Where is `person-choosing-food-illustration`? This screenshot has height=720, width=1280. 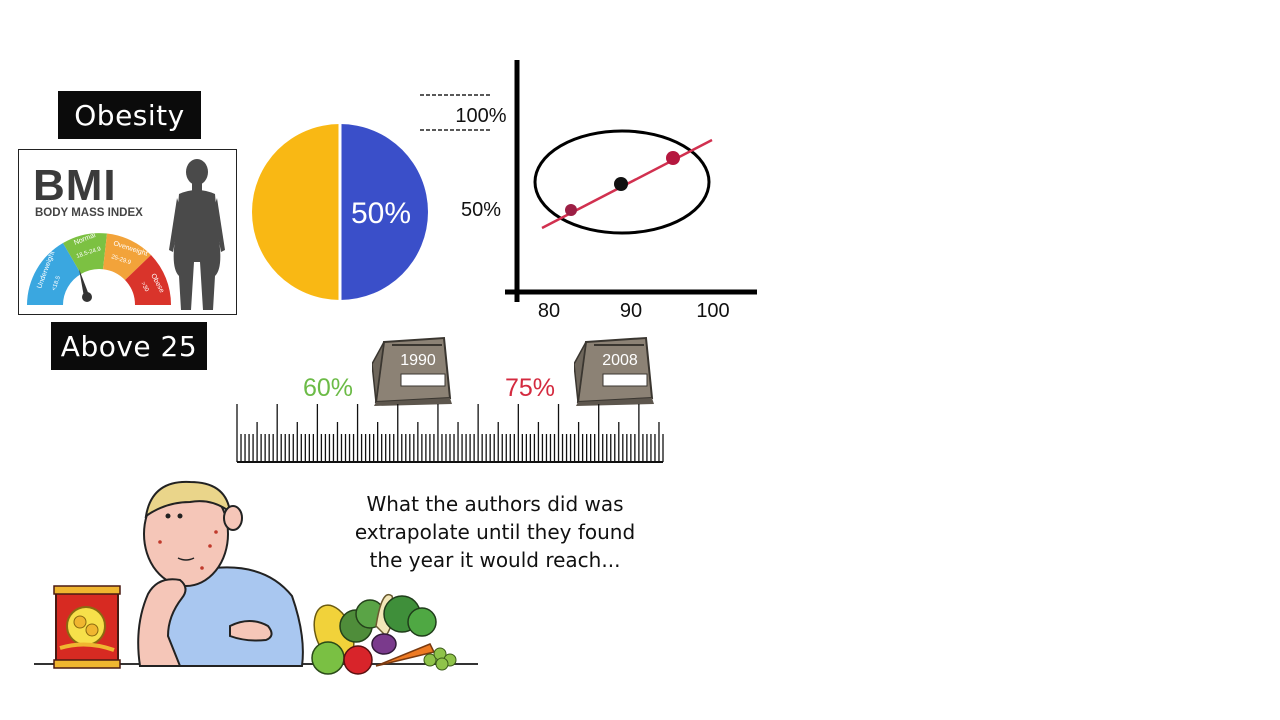
person-choosing-food-illustration is located at coordinates (256, 577).